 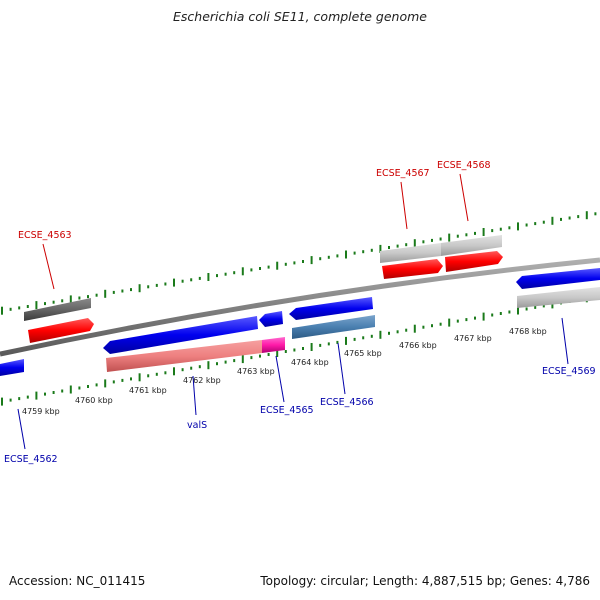 What do you see at coordinates (194, 395) in the screenshot?
I see `leader-vals` at bounding box center [194, 395].